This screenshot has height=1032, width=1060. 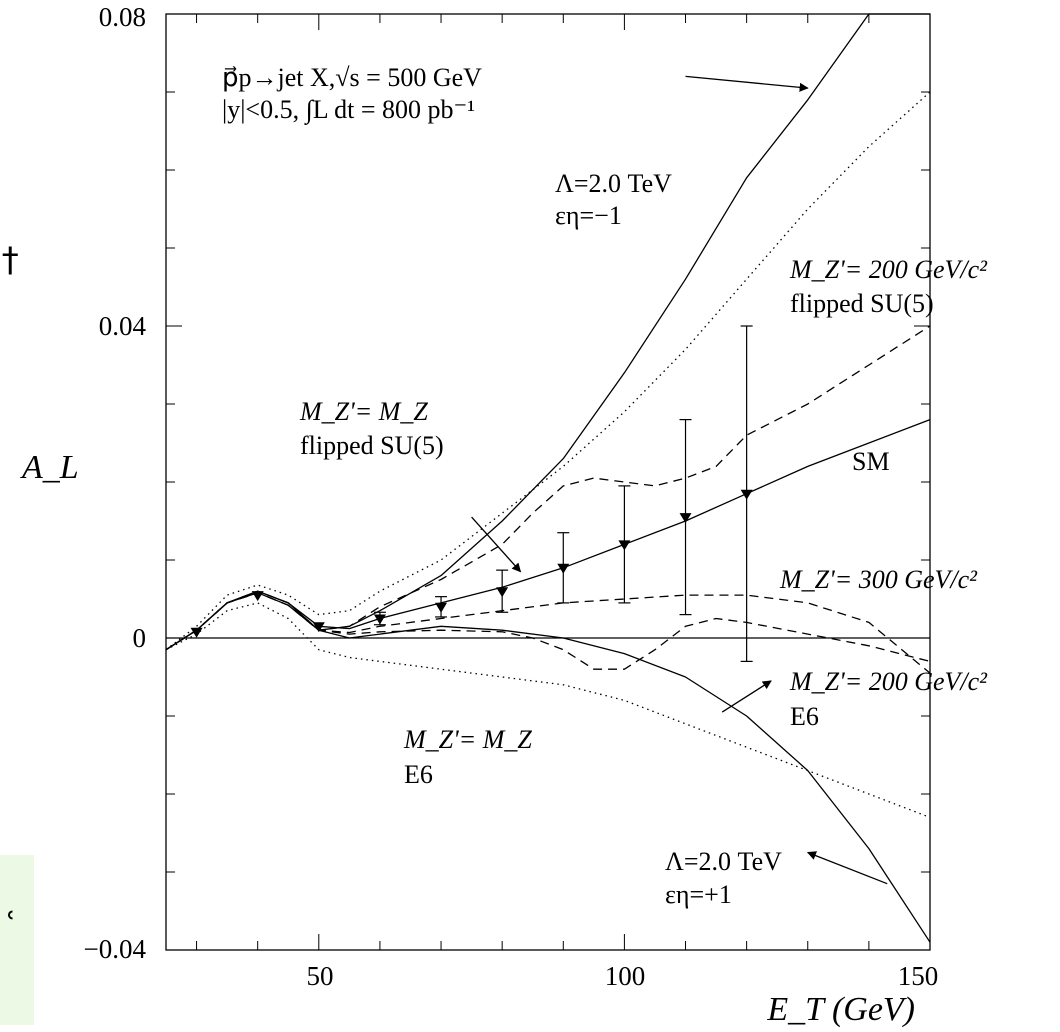 I want to click on series-line-6-dashed, so click(x=548, y=633).